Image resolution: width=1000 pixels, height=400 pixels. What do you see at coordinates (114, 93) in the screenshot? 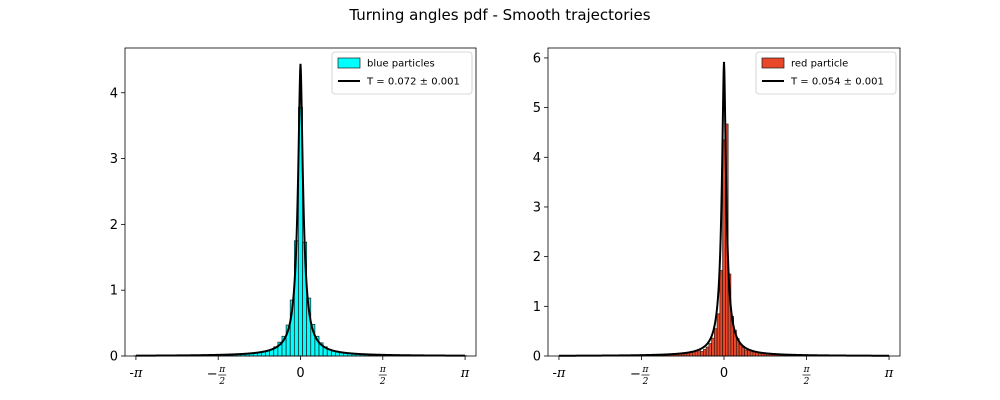
I see `left-y-tick-label: 4` at bounding box center [114, 93].